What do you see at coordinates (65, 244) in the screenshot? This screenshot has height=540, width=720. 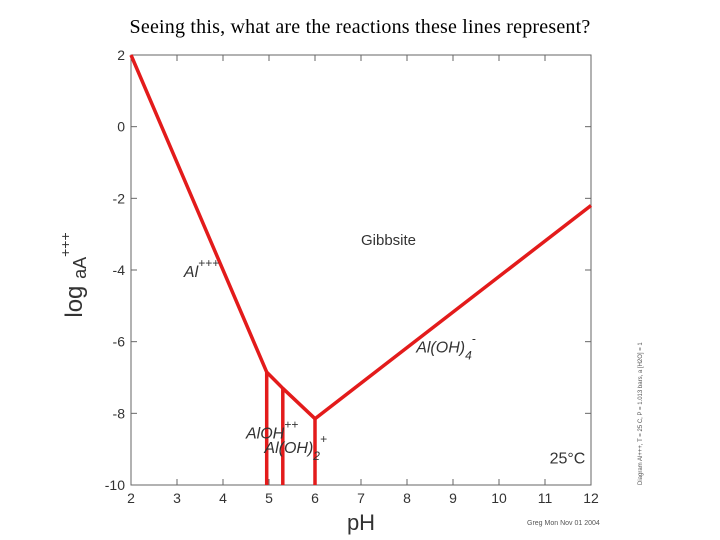 I see `y-axis-charge: +++` at bounding box center [65, 244].